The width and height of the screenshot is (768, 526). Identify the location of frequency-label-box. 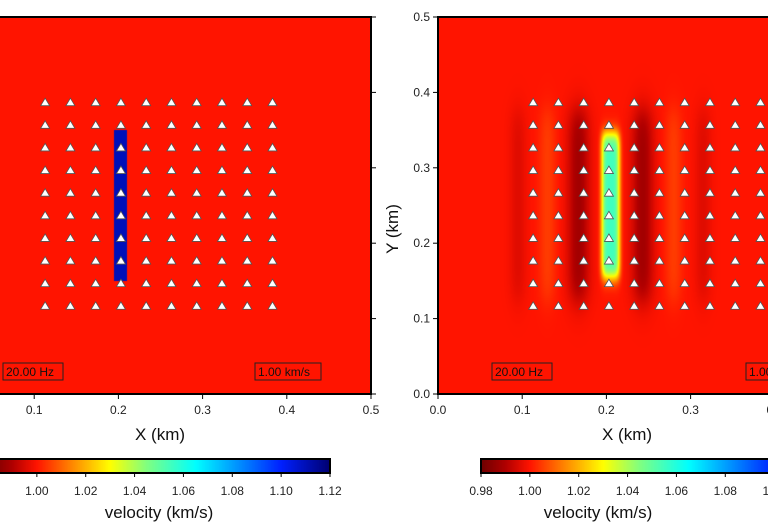
(33, 371).